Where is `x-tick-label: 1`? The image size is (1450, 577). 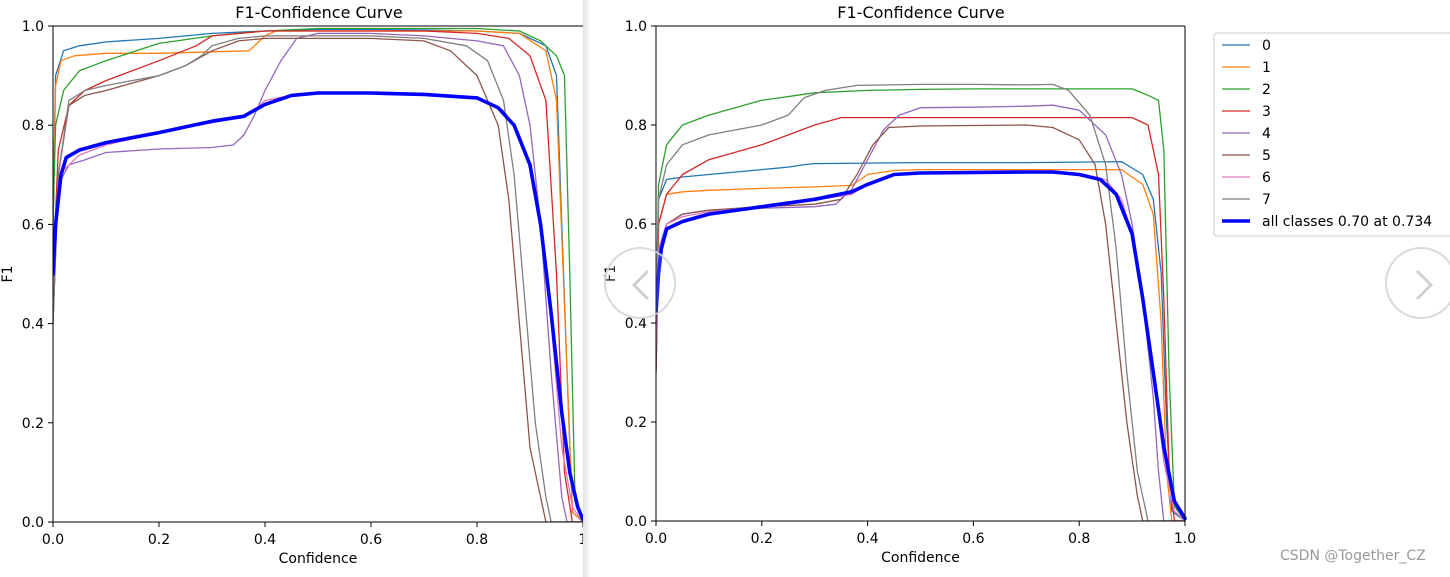 x-tick-label: 1 is located at coordinates (581, 540).